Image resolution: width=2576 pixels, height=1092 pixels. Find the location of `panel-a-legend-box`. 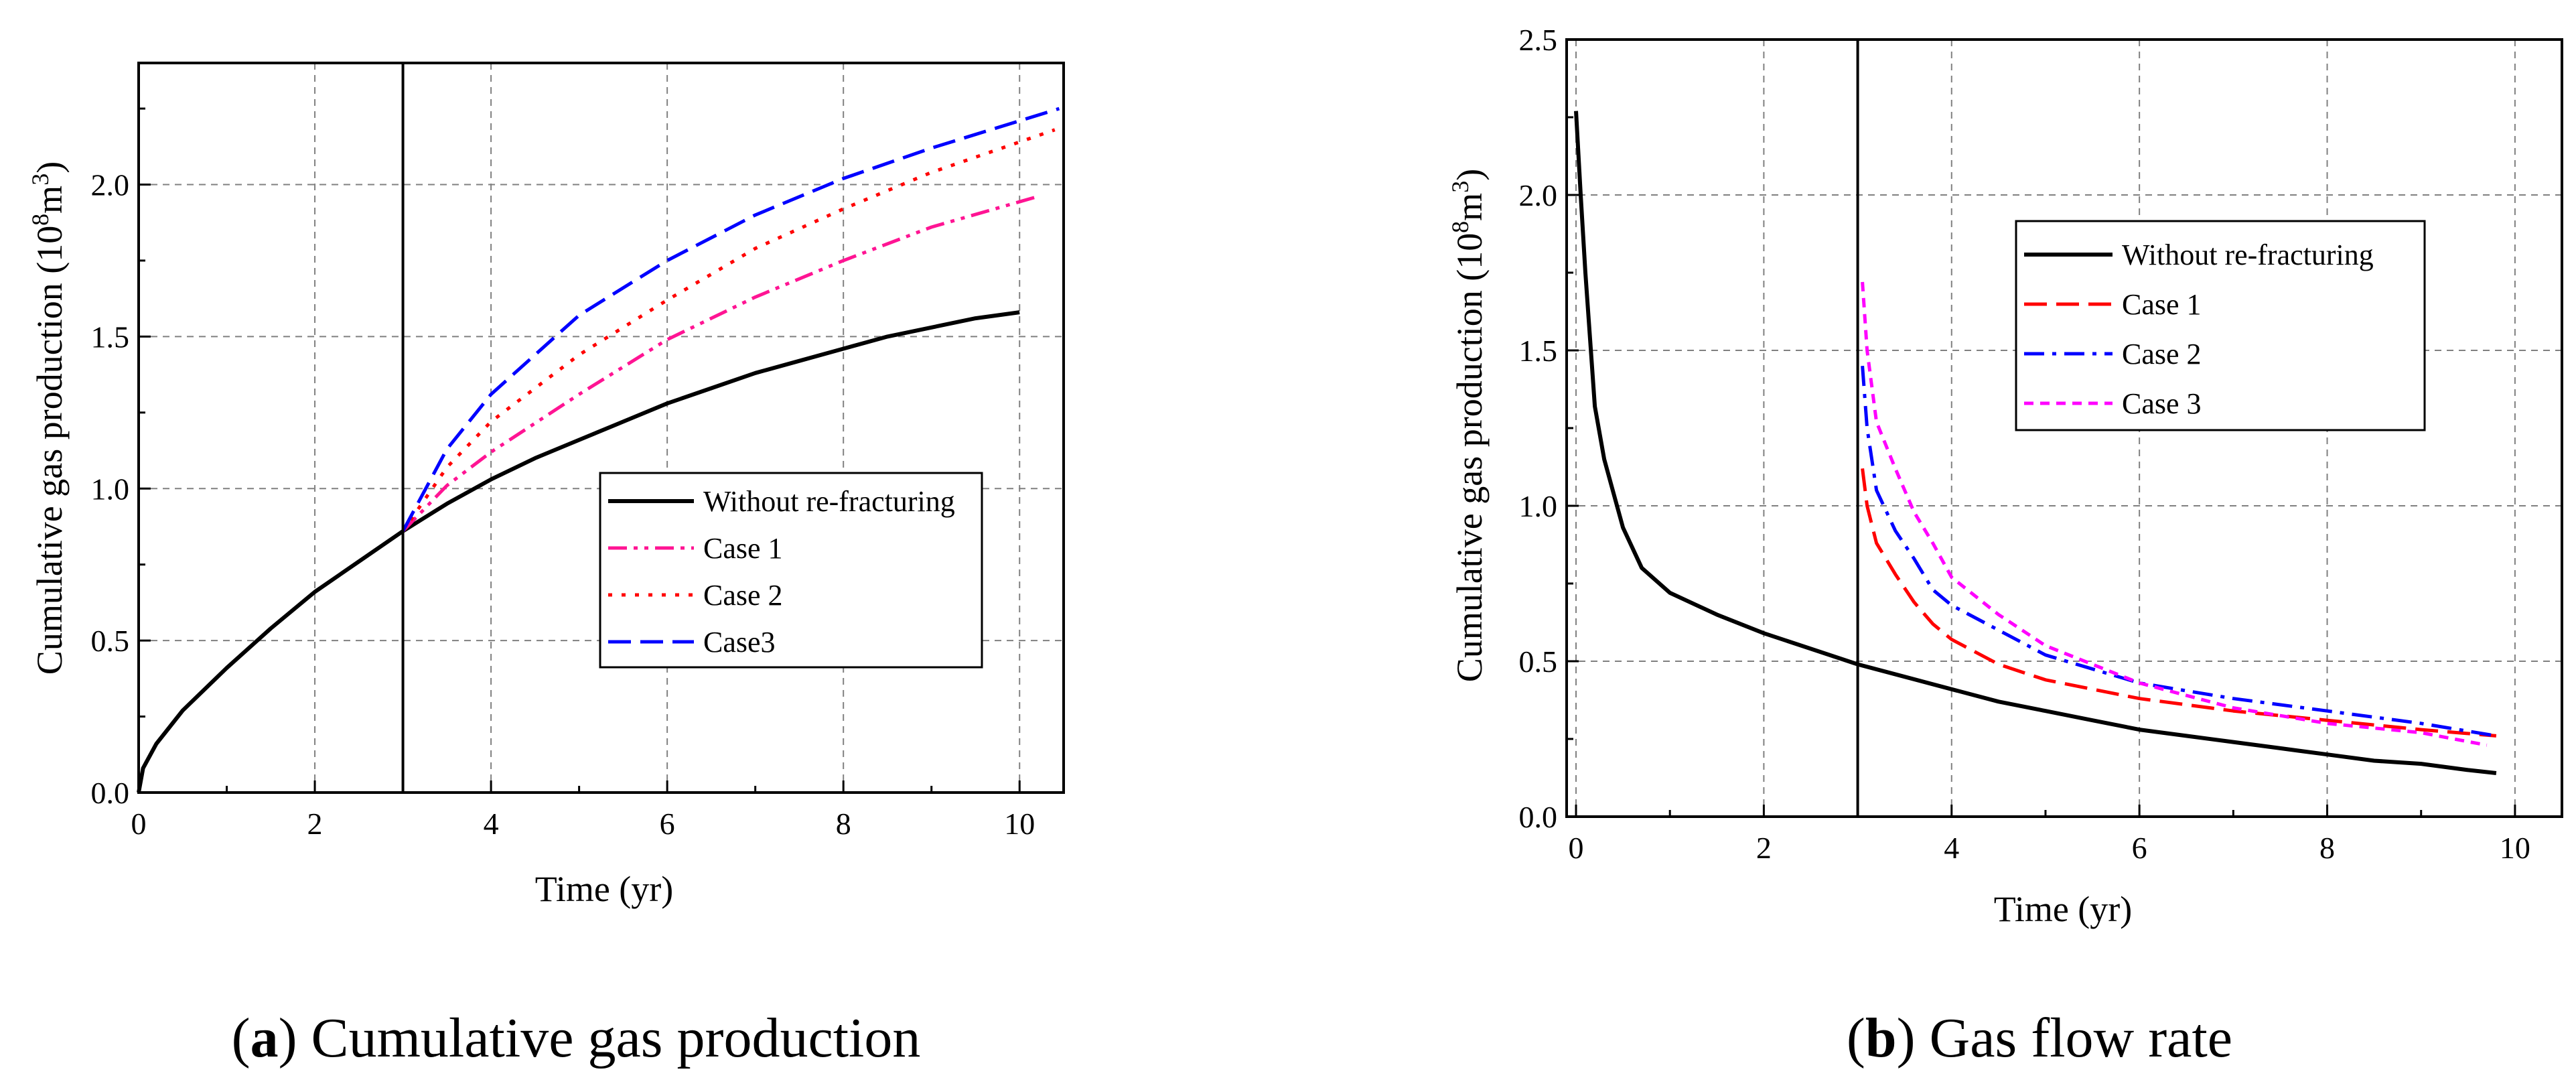

panel-a-legend-box is located at coordinates (791, 570).